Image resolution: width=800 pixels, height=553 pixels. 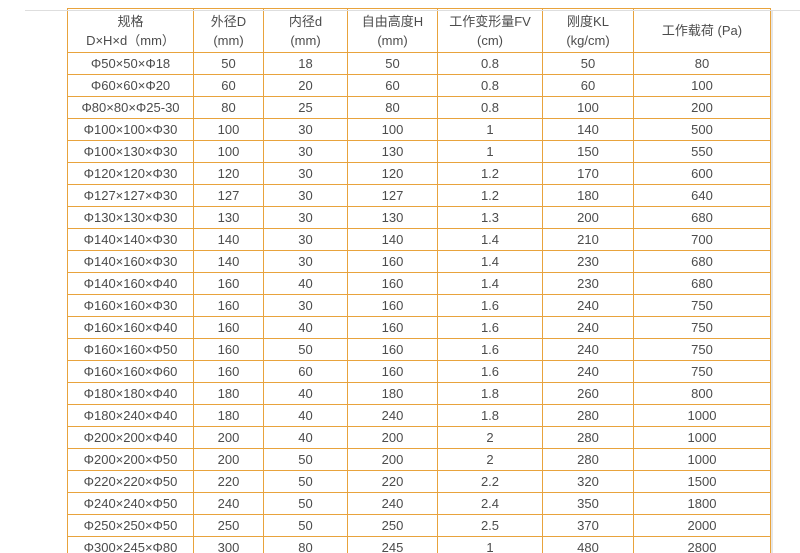 What do you see at coordinates (130, 459) in the screenshot?
I see `table-cell: Φ200×200×Φ50` at bounding box center [130, 459].